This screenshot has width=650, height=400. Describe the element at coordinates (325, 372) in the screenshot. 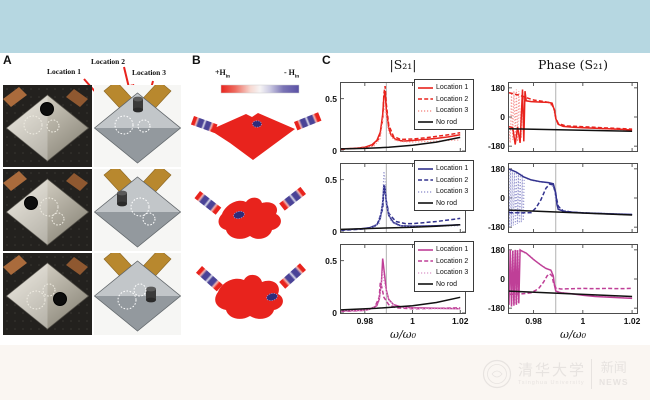

I see `bottom-banner` at that location.